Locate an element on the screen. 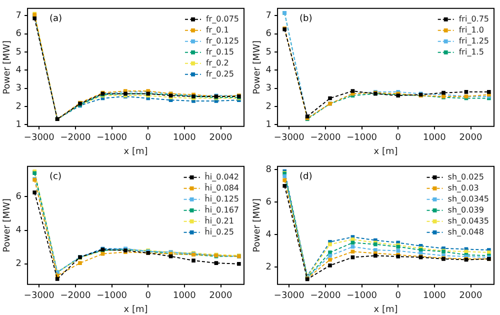  legend-label: sh_0.039 is located at coordinates (466, 209).